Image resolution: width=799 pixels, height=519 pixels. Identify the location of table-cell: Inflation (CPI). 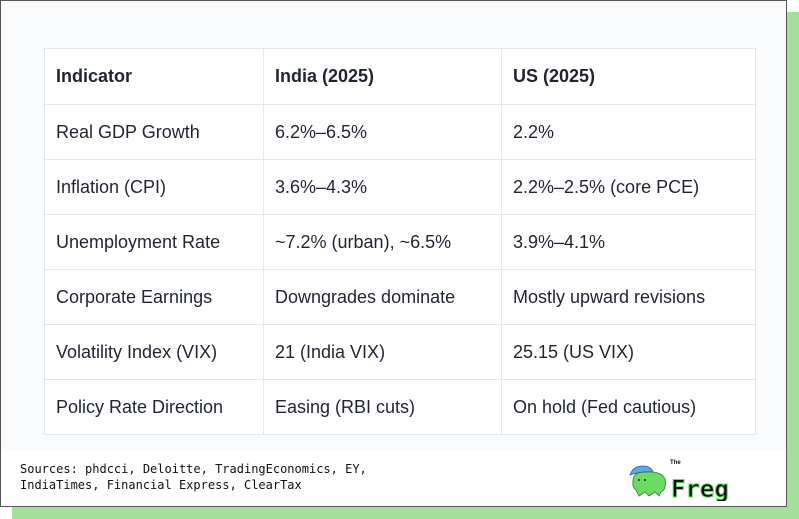
(154, 187).